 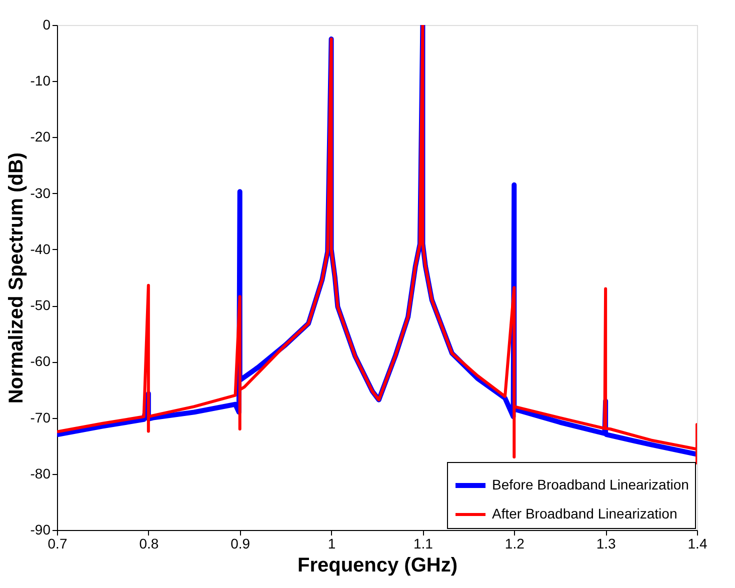 I want to click on x-tick-label: 1.4, so click(x=698, y=544).